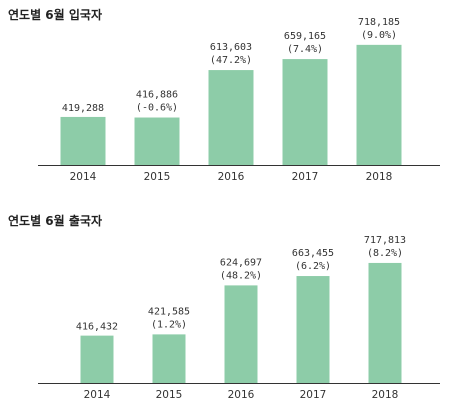 The image size is (462, 412). What do you see at coordinates (55, 15) in the screenshot?
I see `chart-title: 연도별 6월 입국자` at bounding box center [55, 15].